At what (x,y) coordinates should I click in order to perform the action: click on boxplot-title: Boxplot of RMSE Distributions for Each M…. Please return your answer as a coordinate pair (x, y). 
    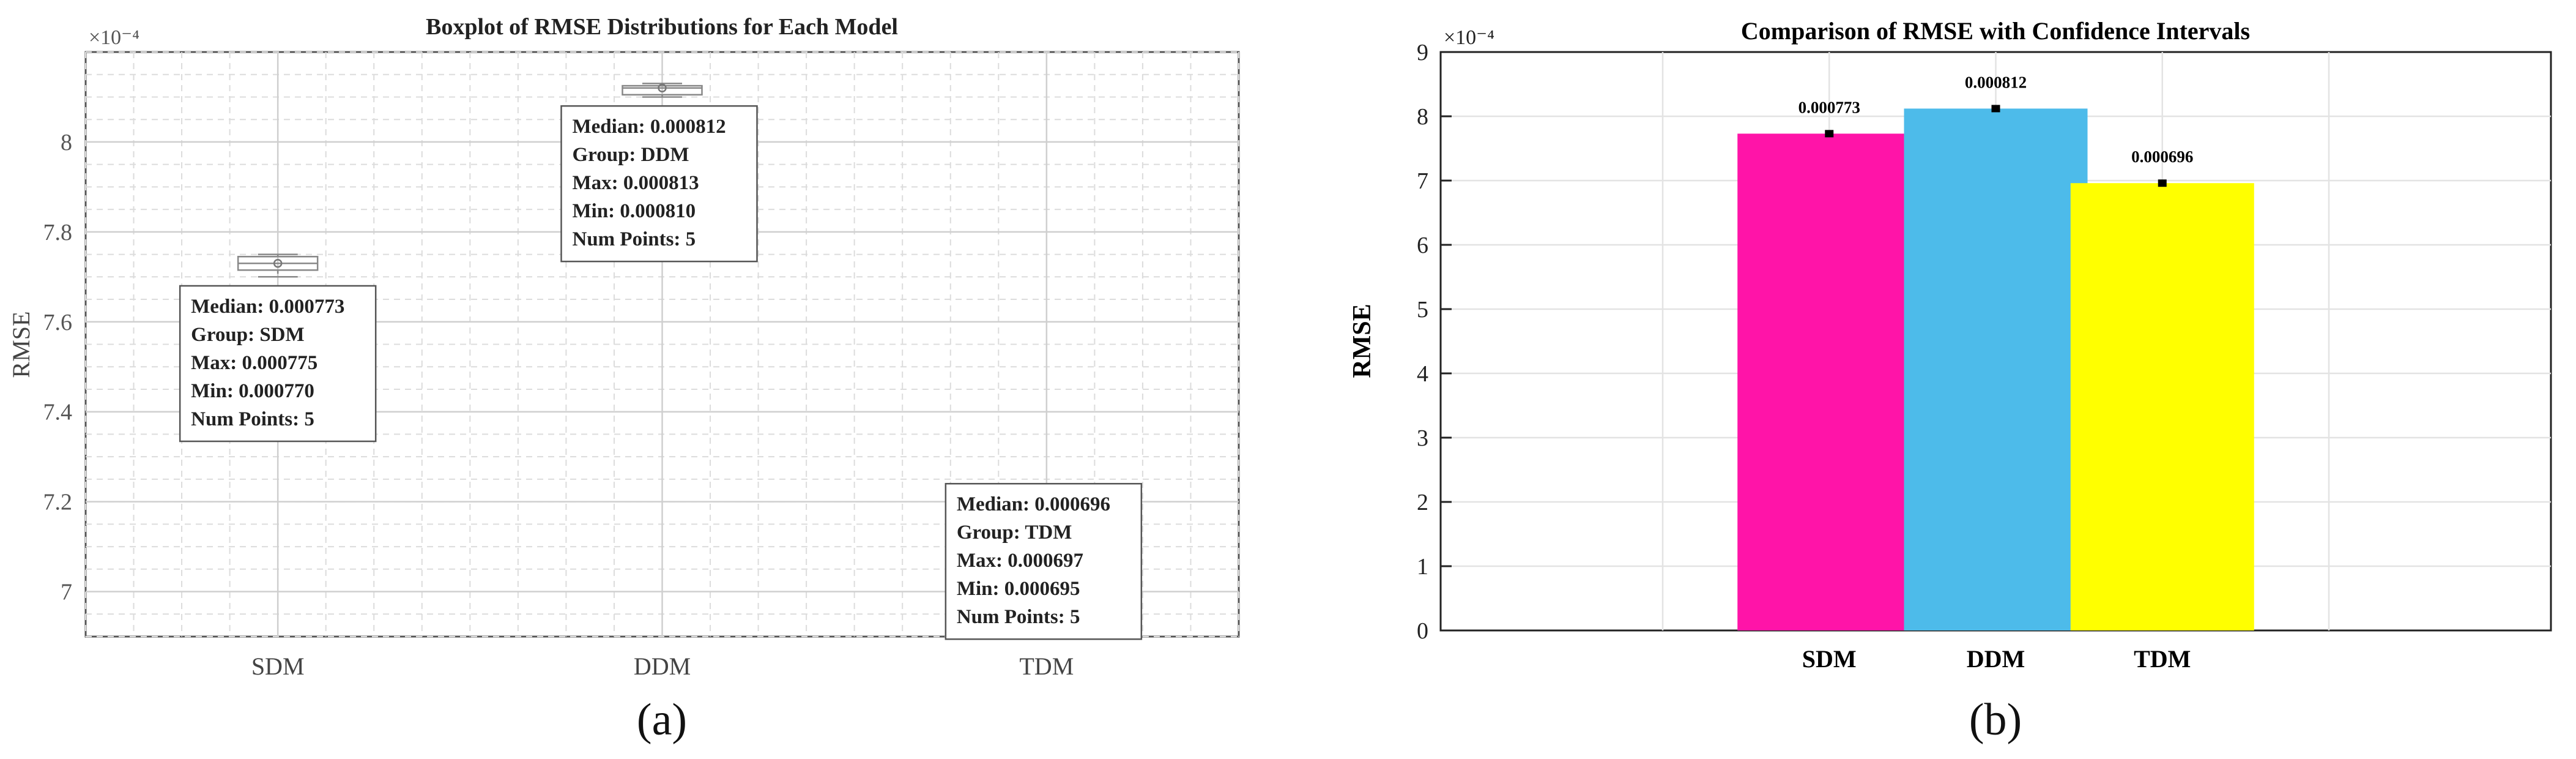
    Looking at the image, I should click on (662, 27).